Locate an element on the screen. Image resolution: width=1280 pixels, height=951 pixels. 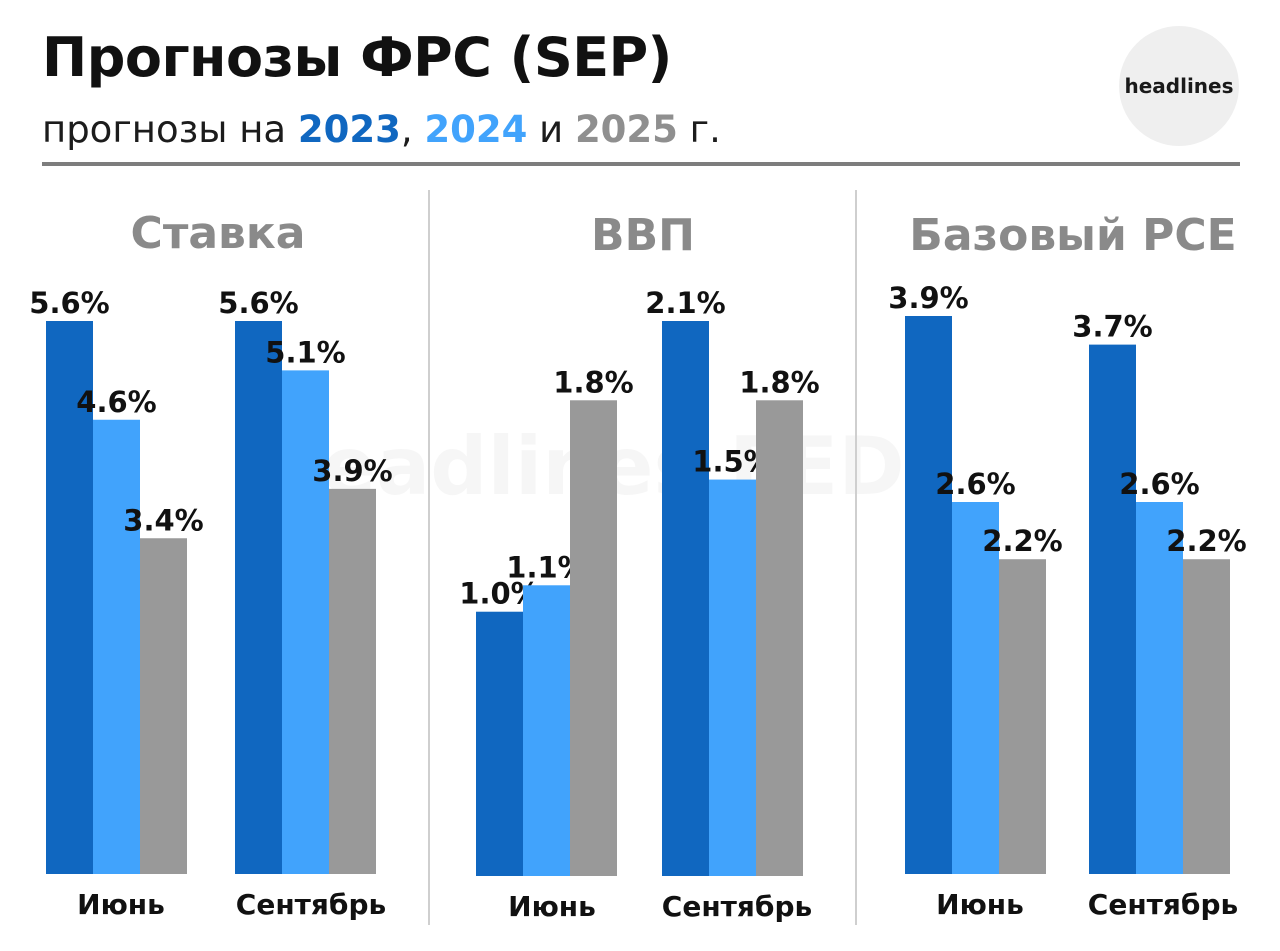
data-label: 5.1% is located at coordinates (305, 352).